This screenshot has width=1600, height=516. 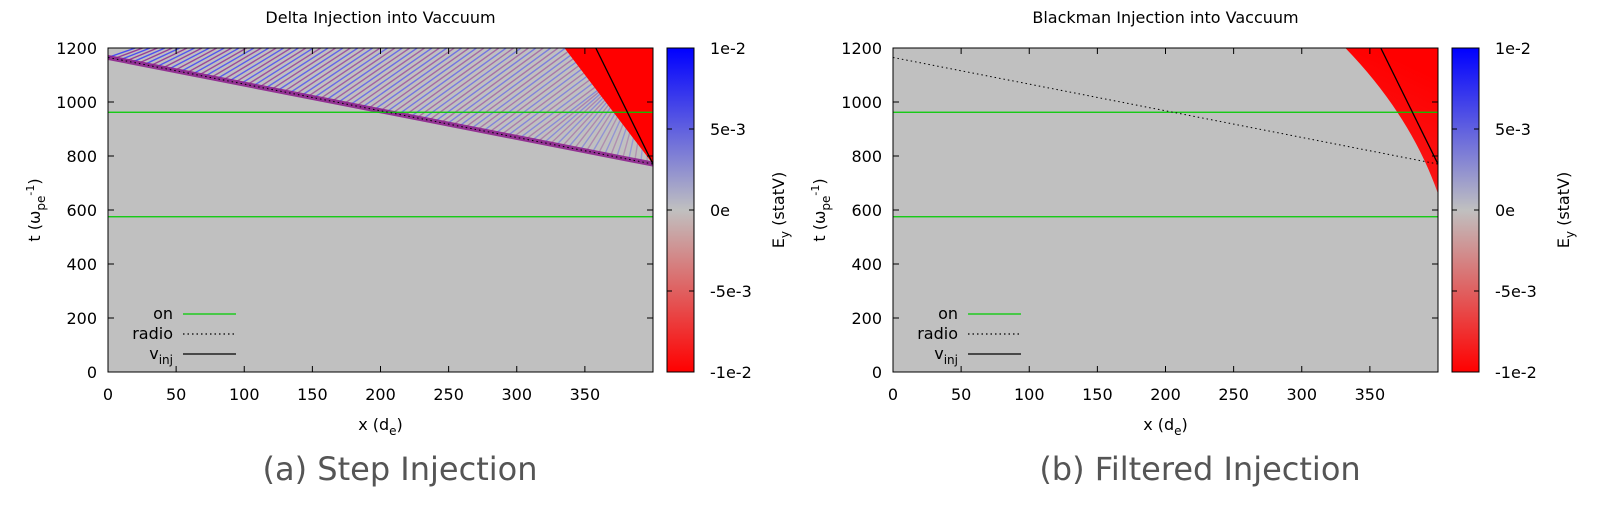 I want to click on filtered-colorbar-tick-label: 5e-3, so click(x=1513, y=129).